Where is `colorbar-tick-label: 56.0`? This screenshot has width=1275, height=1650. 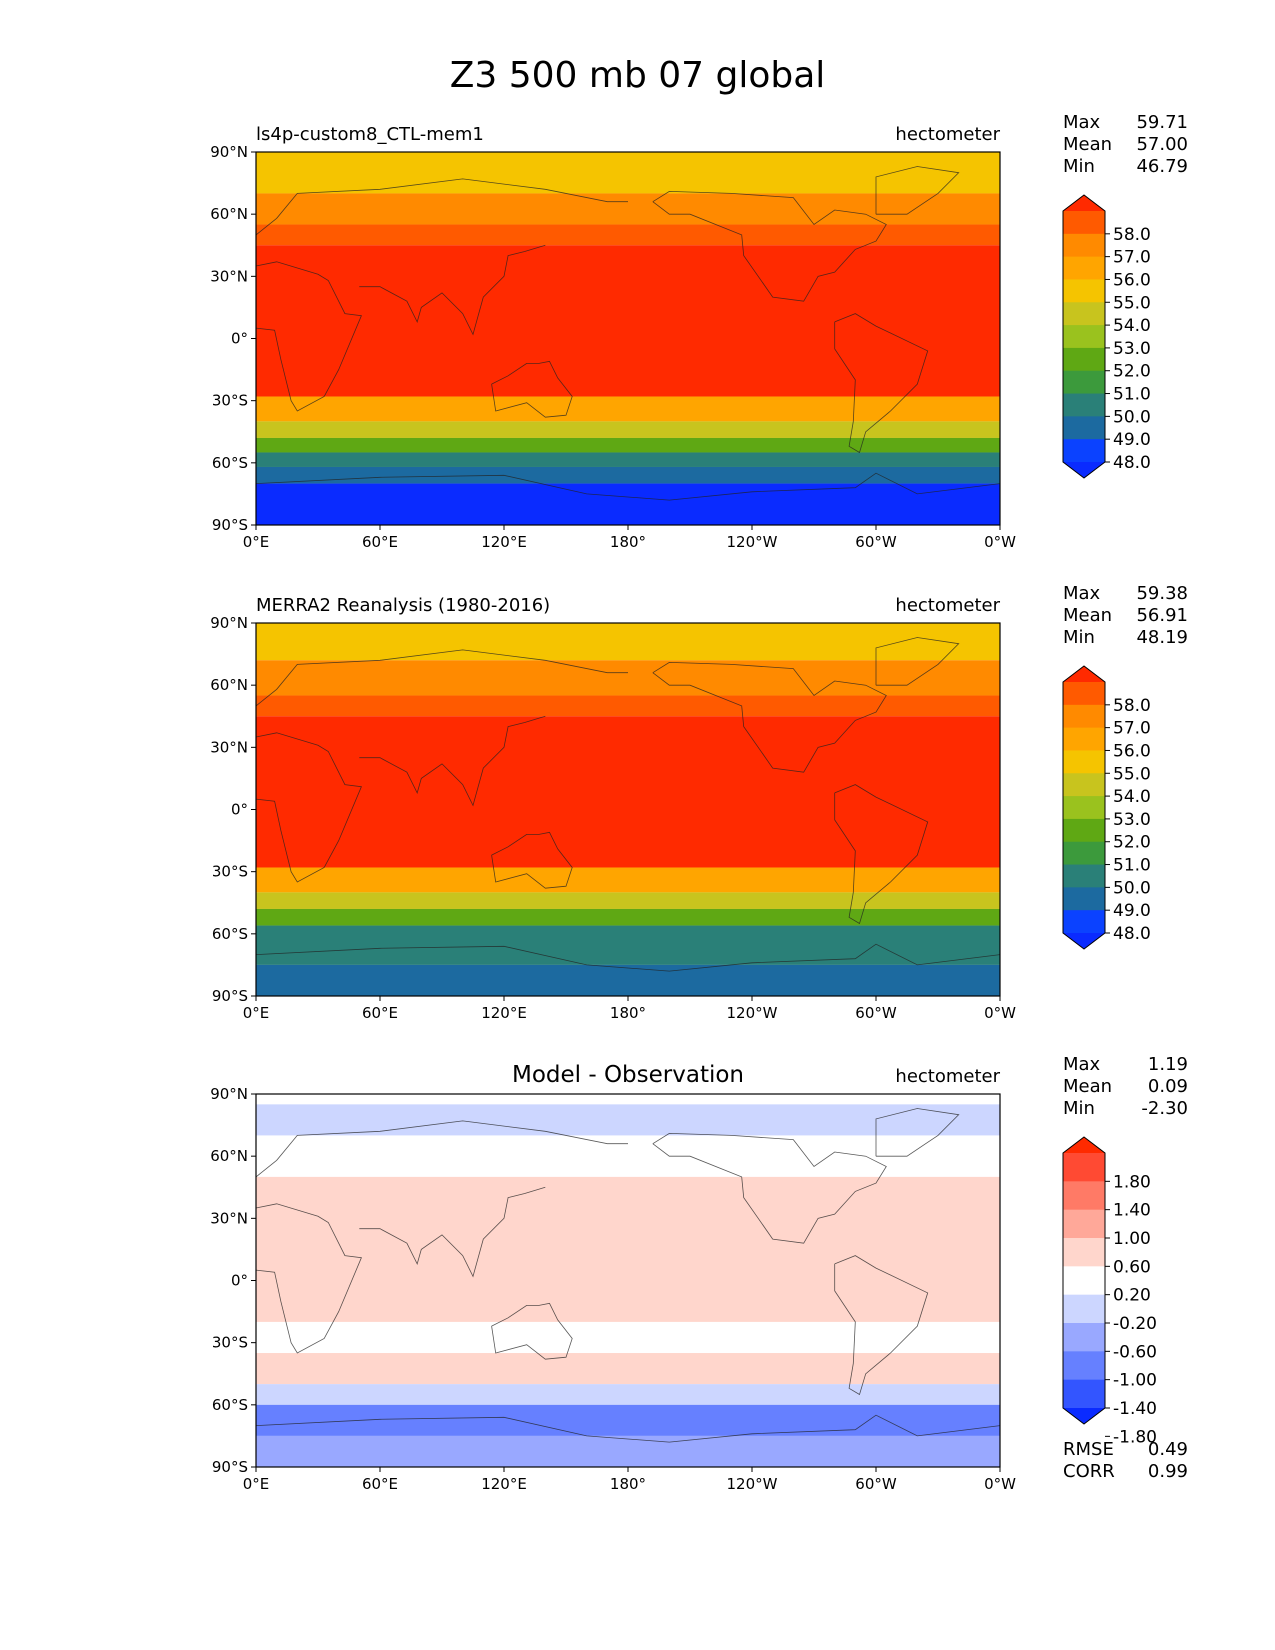 colorbar-tick-label: 56.0 is located at coordinates (1132, 751).